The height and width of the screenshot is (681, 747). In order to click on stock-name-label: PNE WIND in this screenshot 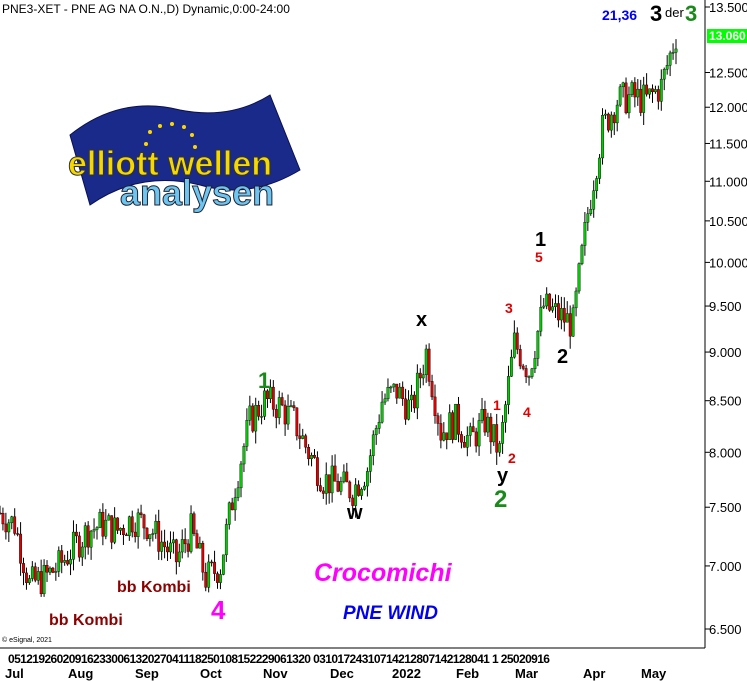, I will do `click(390, 613)`.